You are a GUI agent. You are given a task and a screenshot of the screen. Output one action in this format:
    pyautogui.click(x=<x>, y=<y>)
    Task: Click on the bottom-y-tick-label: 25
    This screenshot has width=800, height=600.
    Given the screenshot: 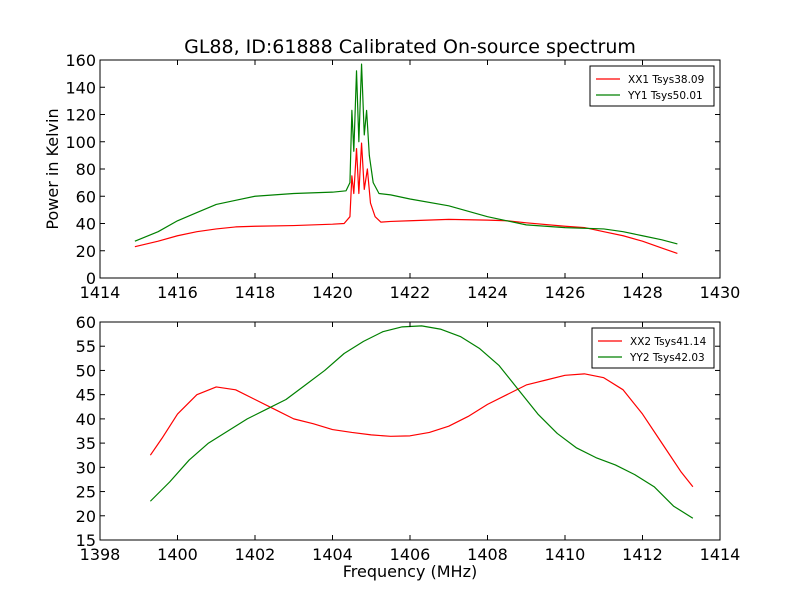 What is the action you would take?
    pyautogui.click(x=86, y=492)
    